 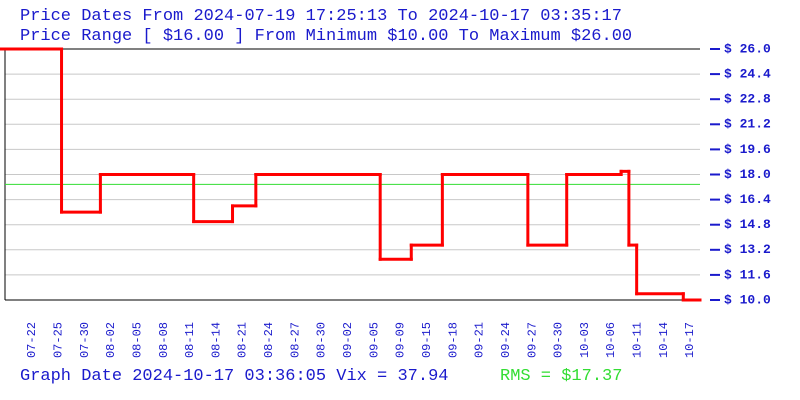 I want to click on x-tick-label: 09-05, so click(x=374, y=340).